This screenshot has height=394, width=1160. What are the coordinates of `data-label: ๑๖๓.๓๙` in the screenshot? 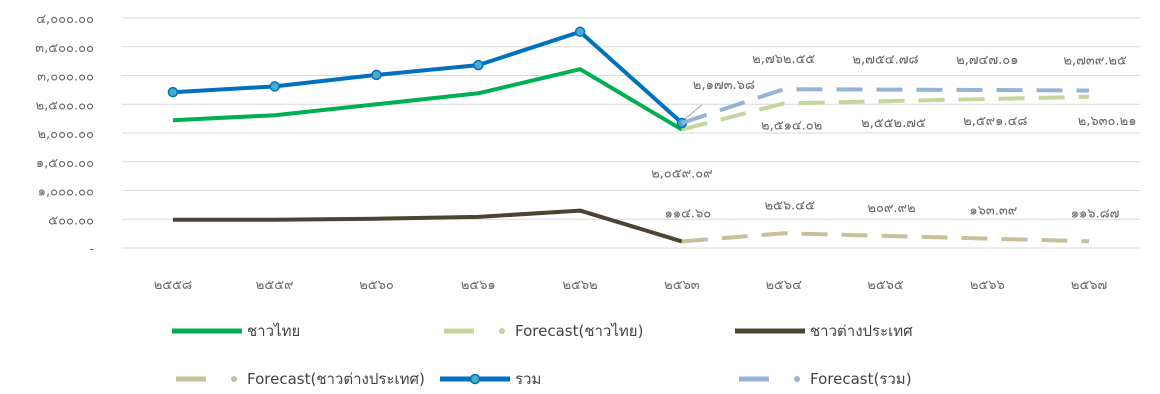 It's located at (993, 211).